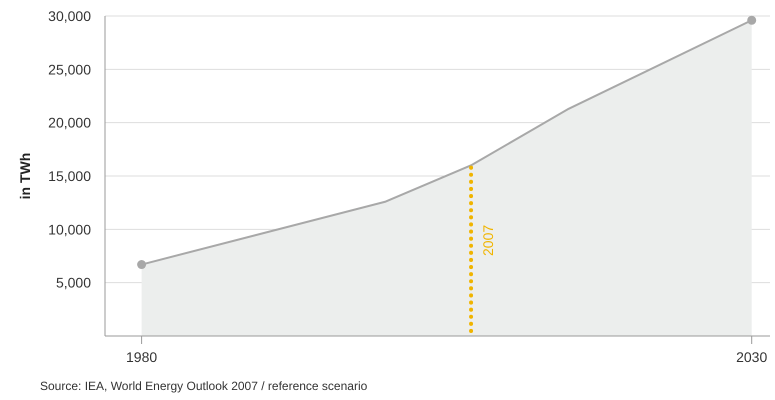 Image resolution: width=775 pixels, height=400 pixels. What do you see at coordinates (142, 357) in the screenshot?
I see `x-tick-label: 1980` at bounding box center [142, 357].